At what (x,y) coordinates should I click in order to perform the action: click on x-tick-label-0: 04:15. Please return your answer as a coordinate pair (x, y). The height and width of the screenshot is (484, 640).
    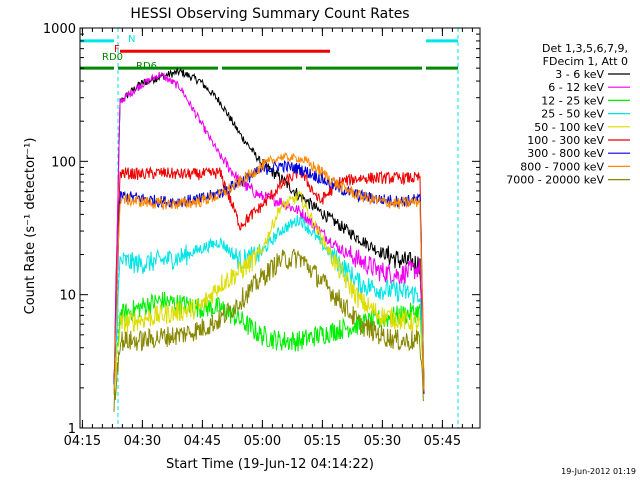
    Looking at the image, I should click on (82, 441).